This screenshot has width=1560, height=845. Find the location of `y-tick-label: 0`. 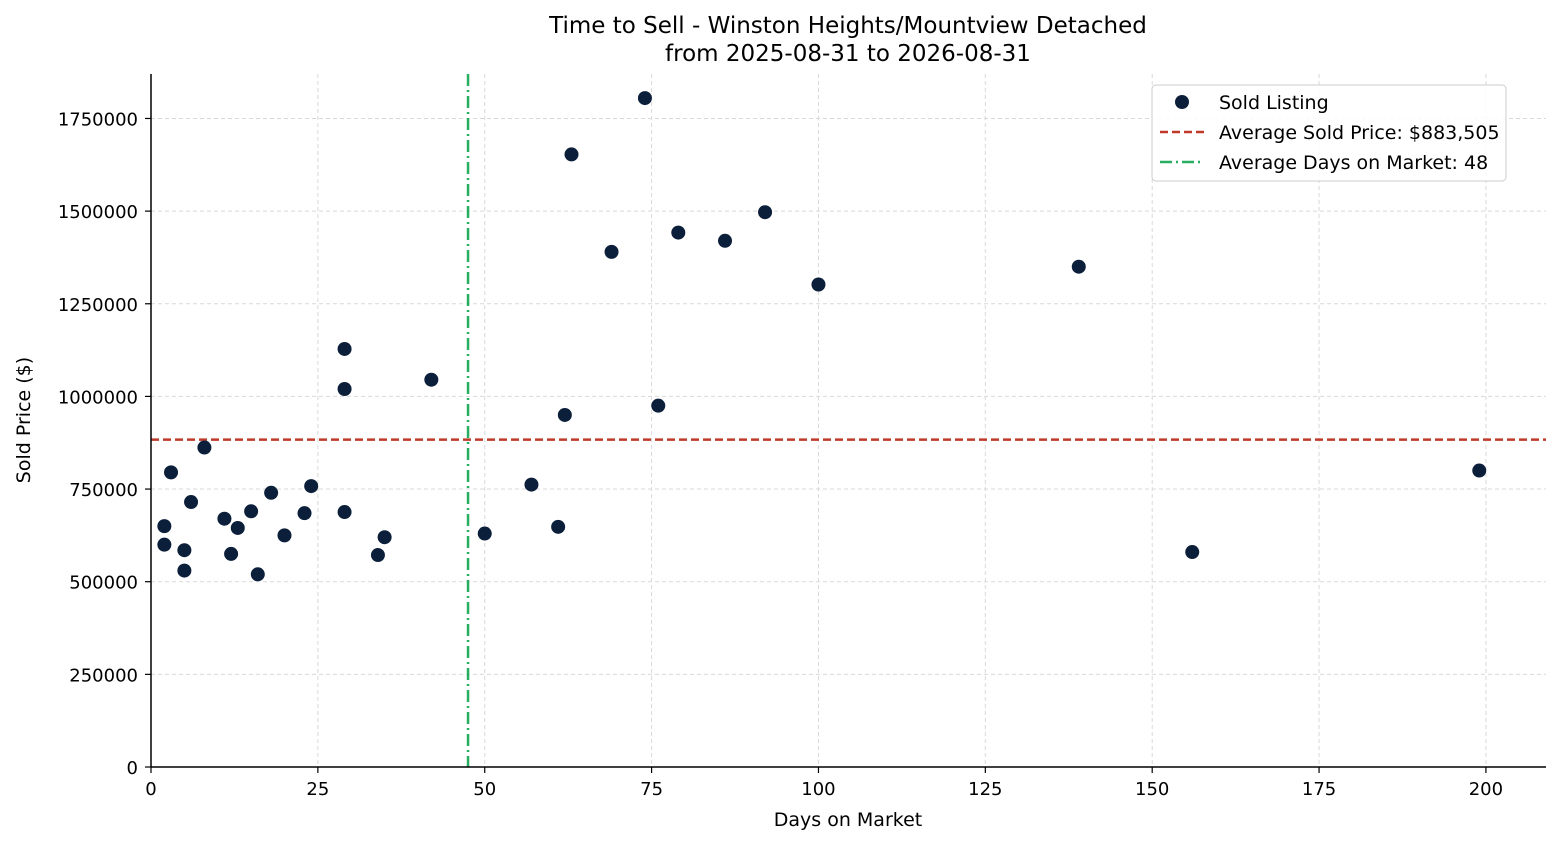

y-tick-label: 0 is located at coordinates (132, 768).